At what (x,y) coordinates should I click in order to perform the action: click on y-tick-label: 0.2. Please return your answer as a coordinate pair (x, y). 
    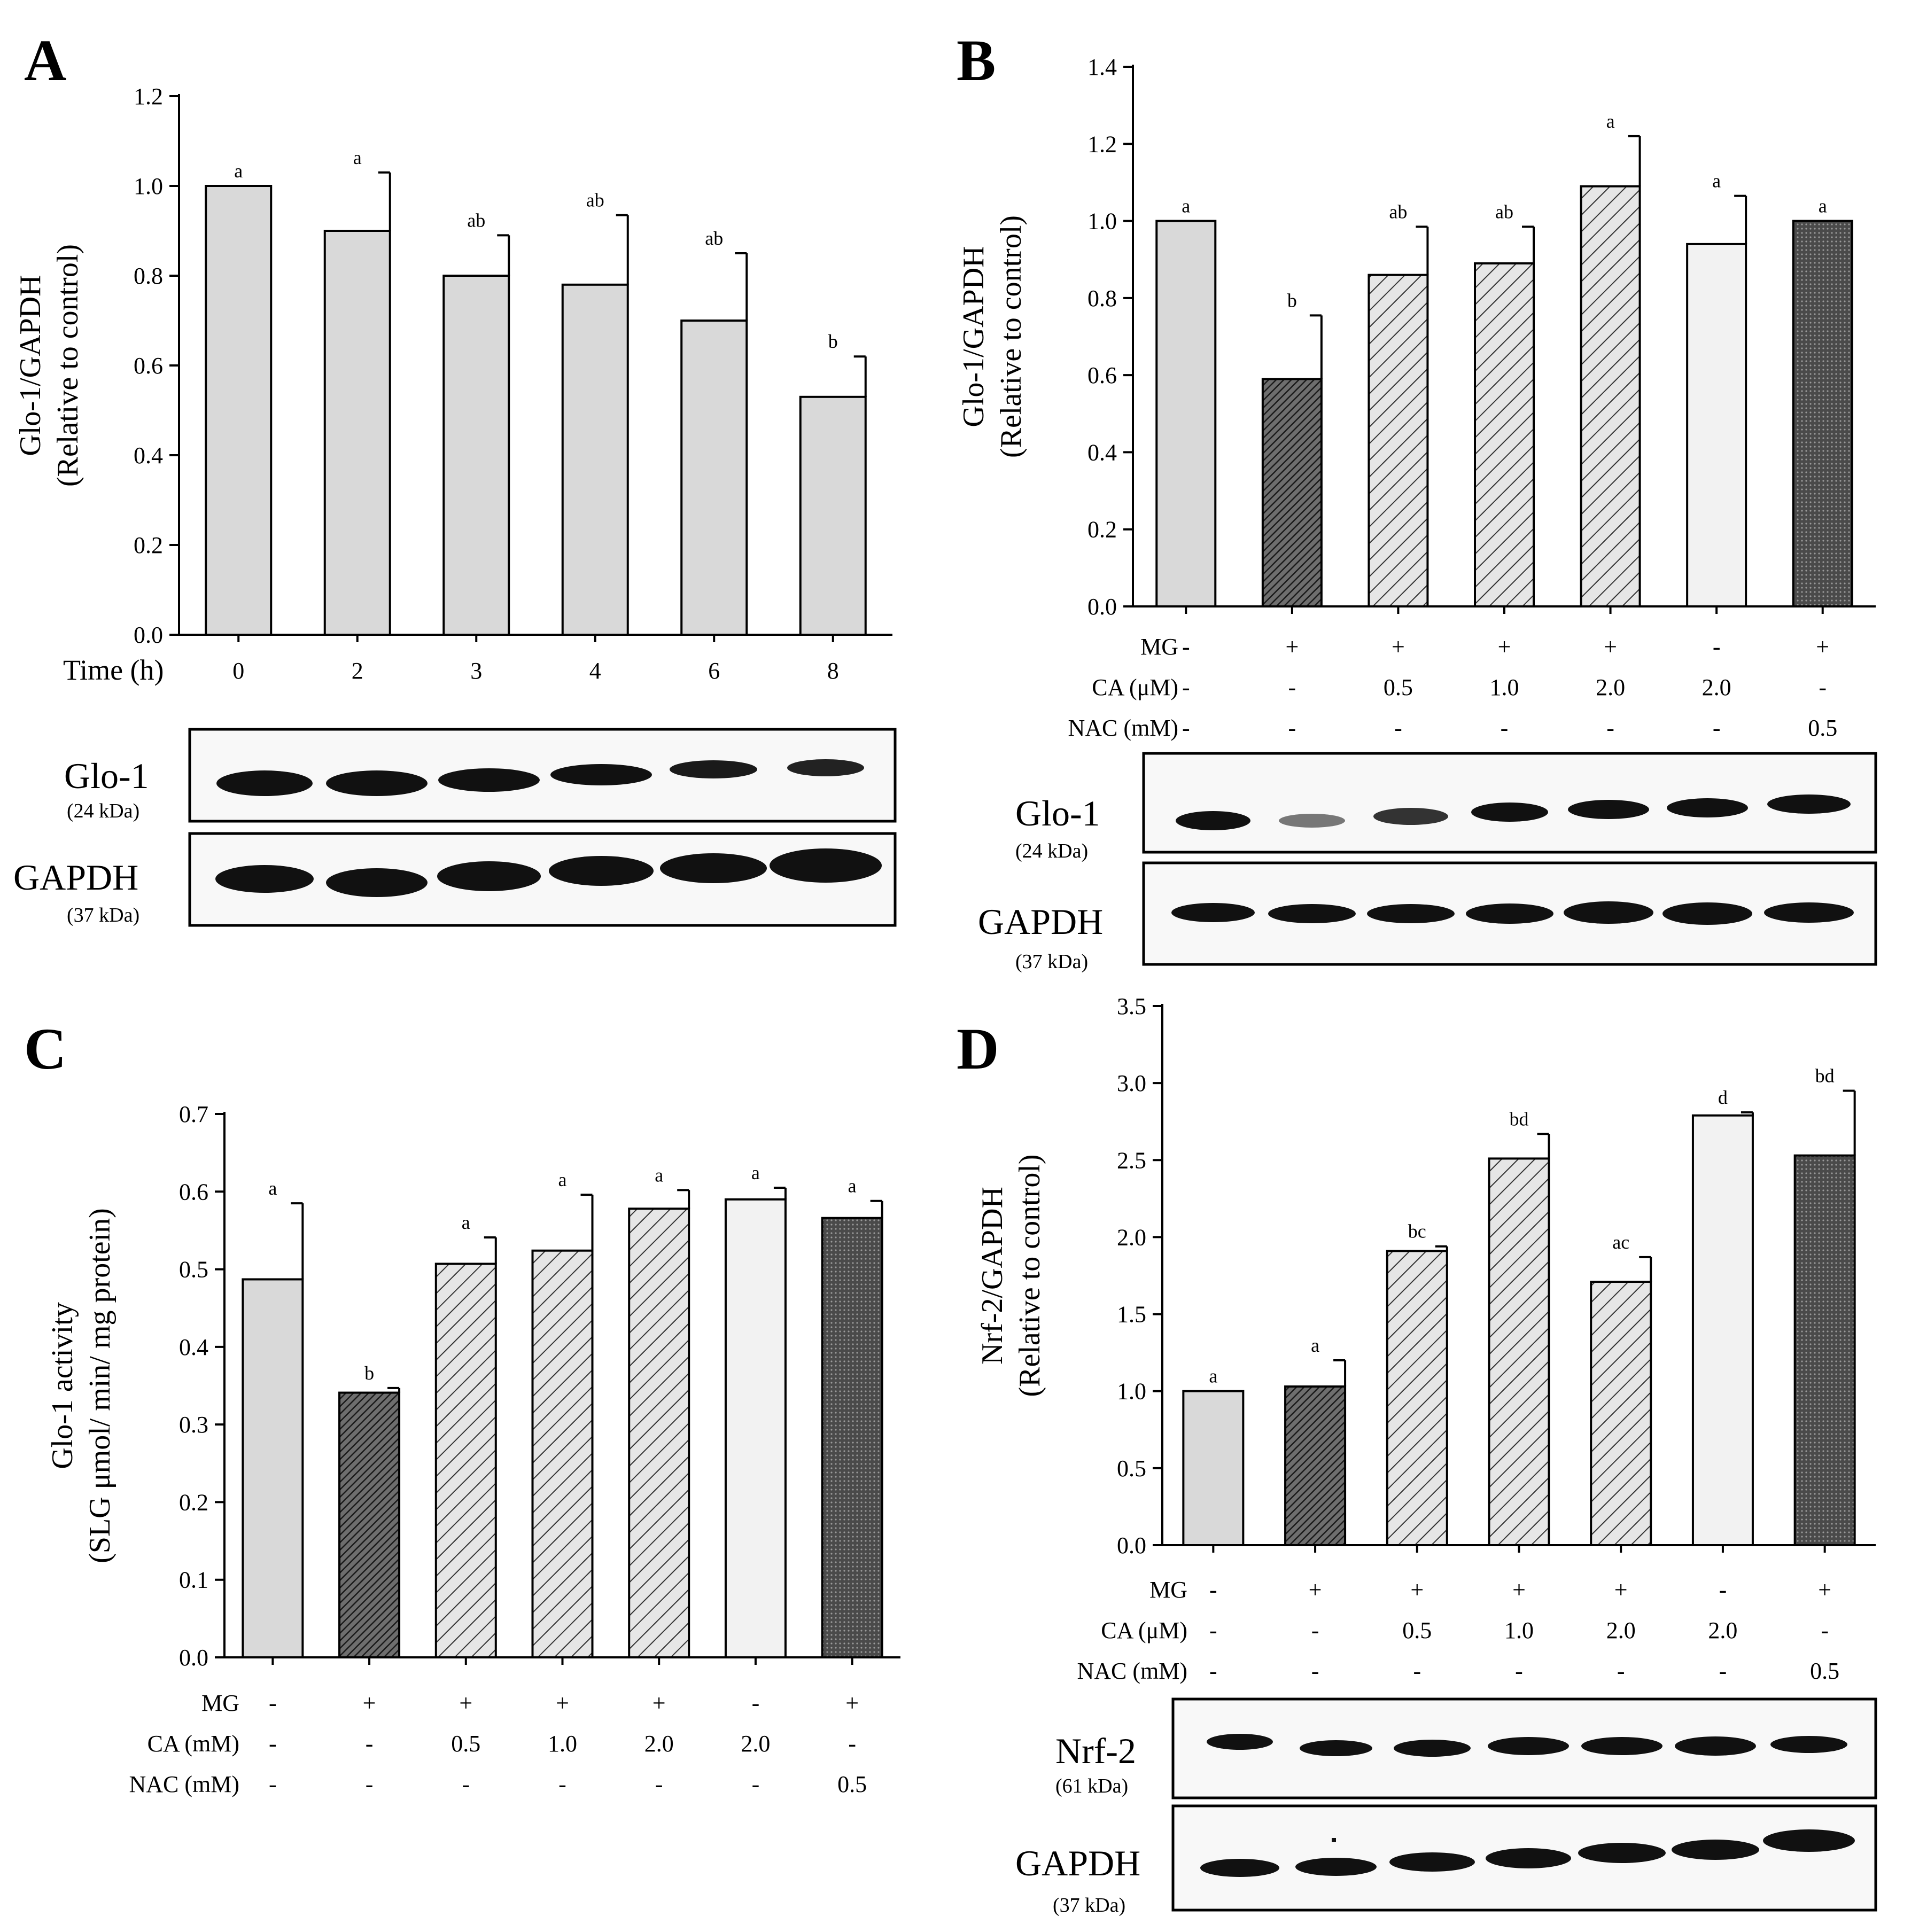
    Looking at the image, I should click on (149, 545).